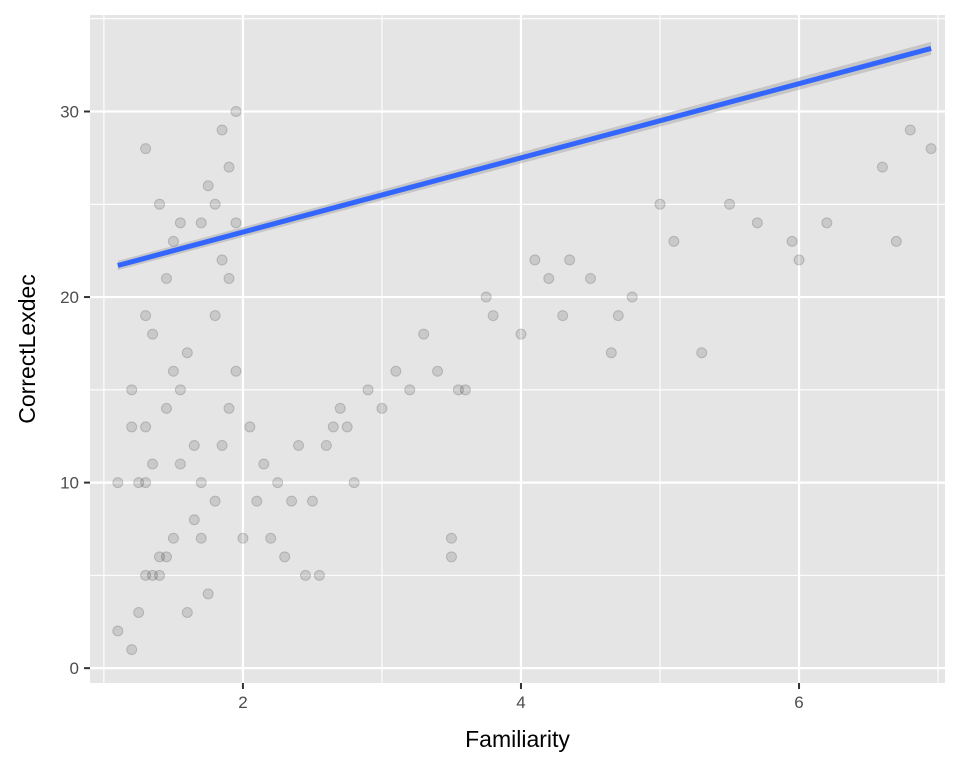  What do you see at coordinates (520, 702) in the screenshot?
I see `x-tick-label: 4` at bounding box center [520, 702].